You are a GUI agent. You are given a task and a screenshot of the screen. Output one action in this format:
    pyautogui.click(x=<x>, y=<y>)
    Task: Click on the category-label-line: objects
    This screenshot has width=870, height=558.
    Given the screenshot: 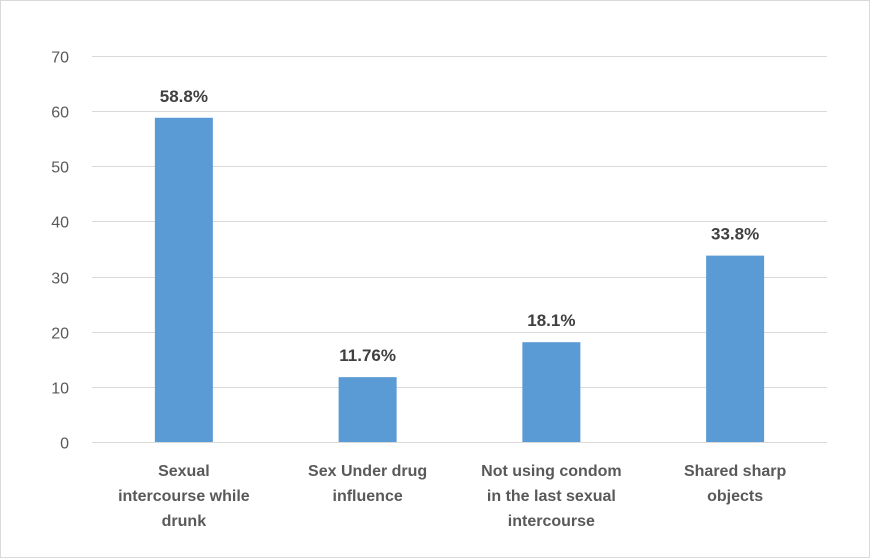 What is the action you would take?
    pyautogui.click(x=735, y=496)
    